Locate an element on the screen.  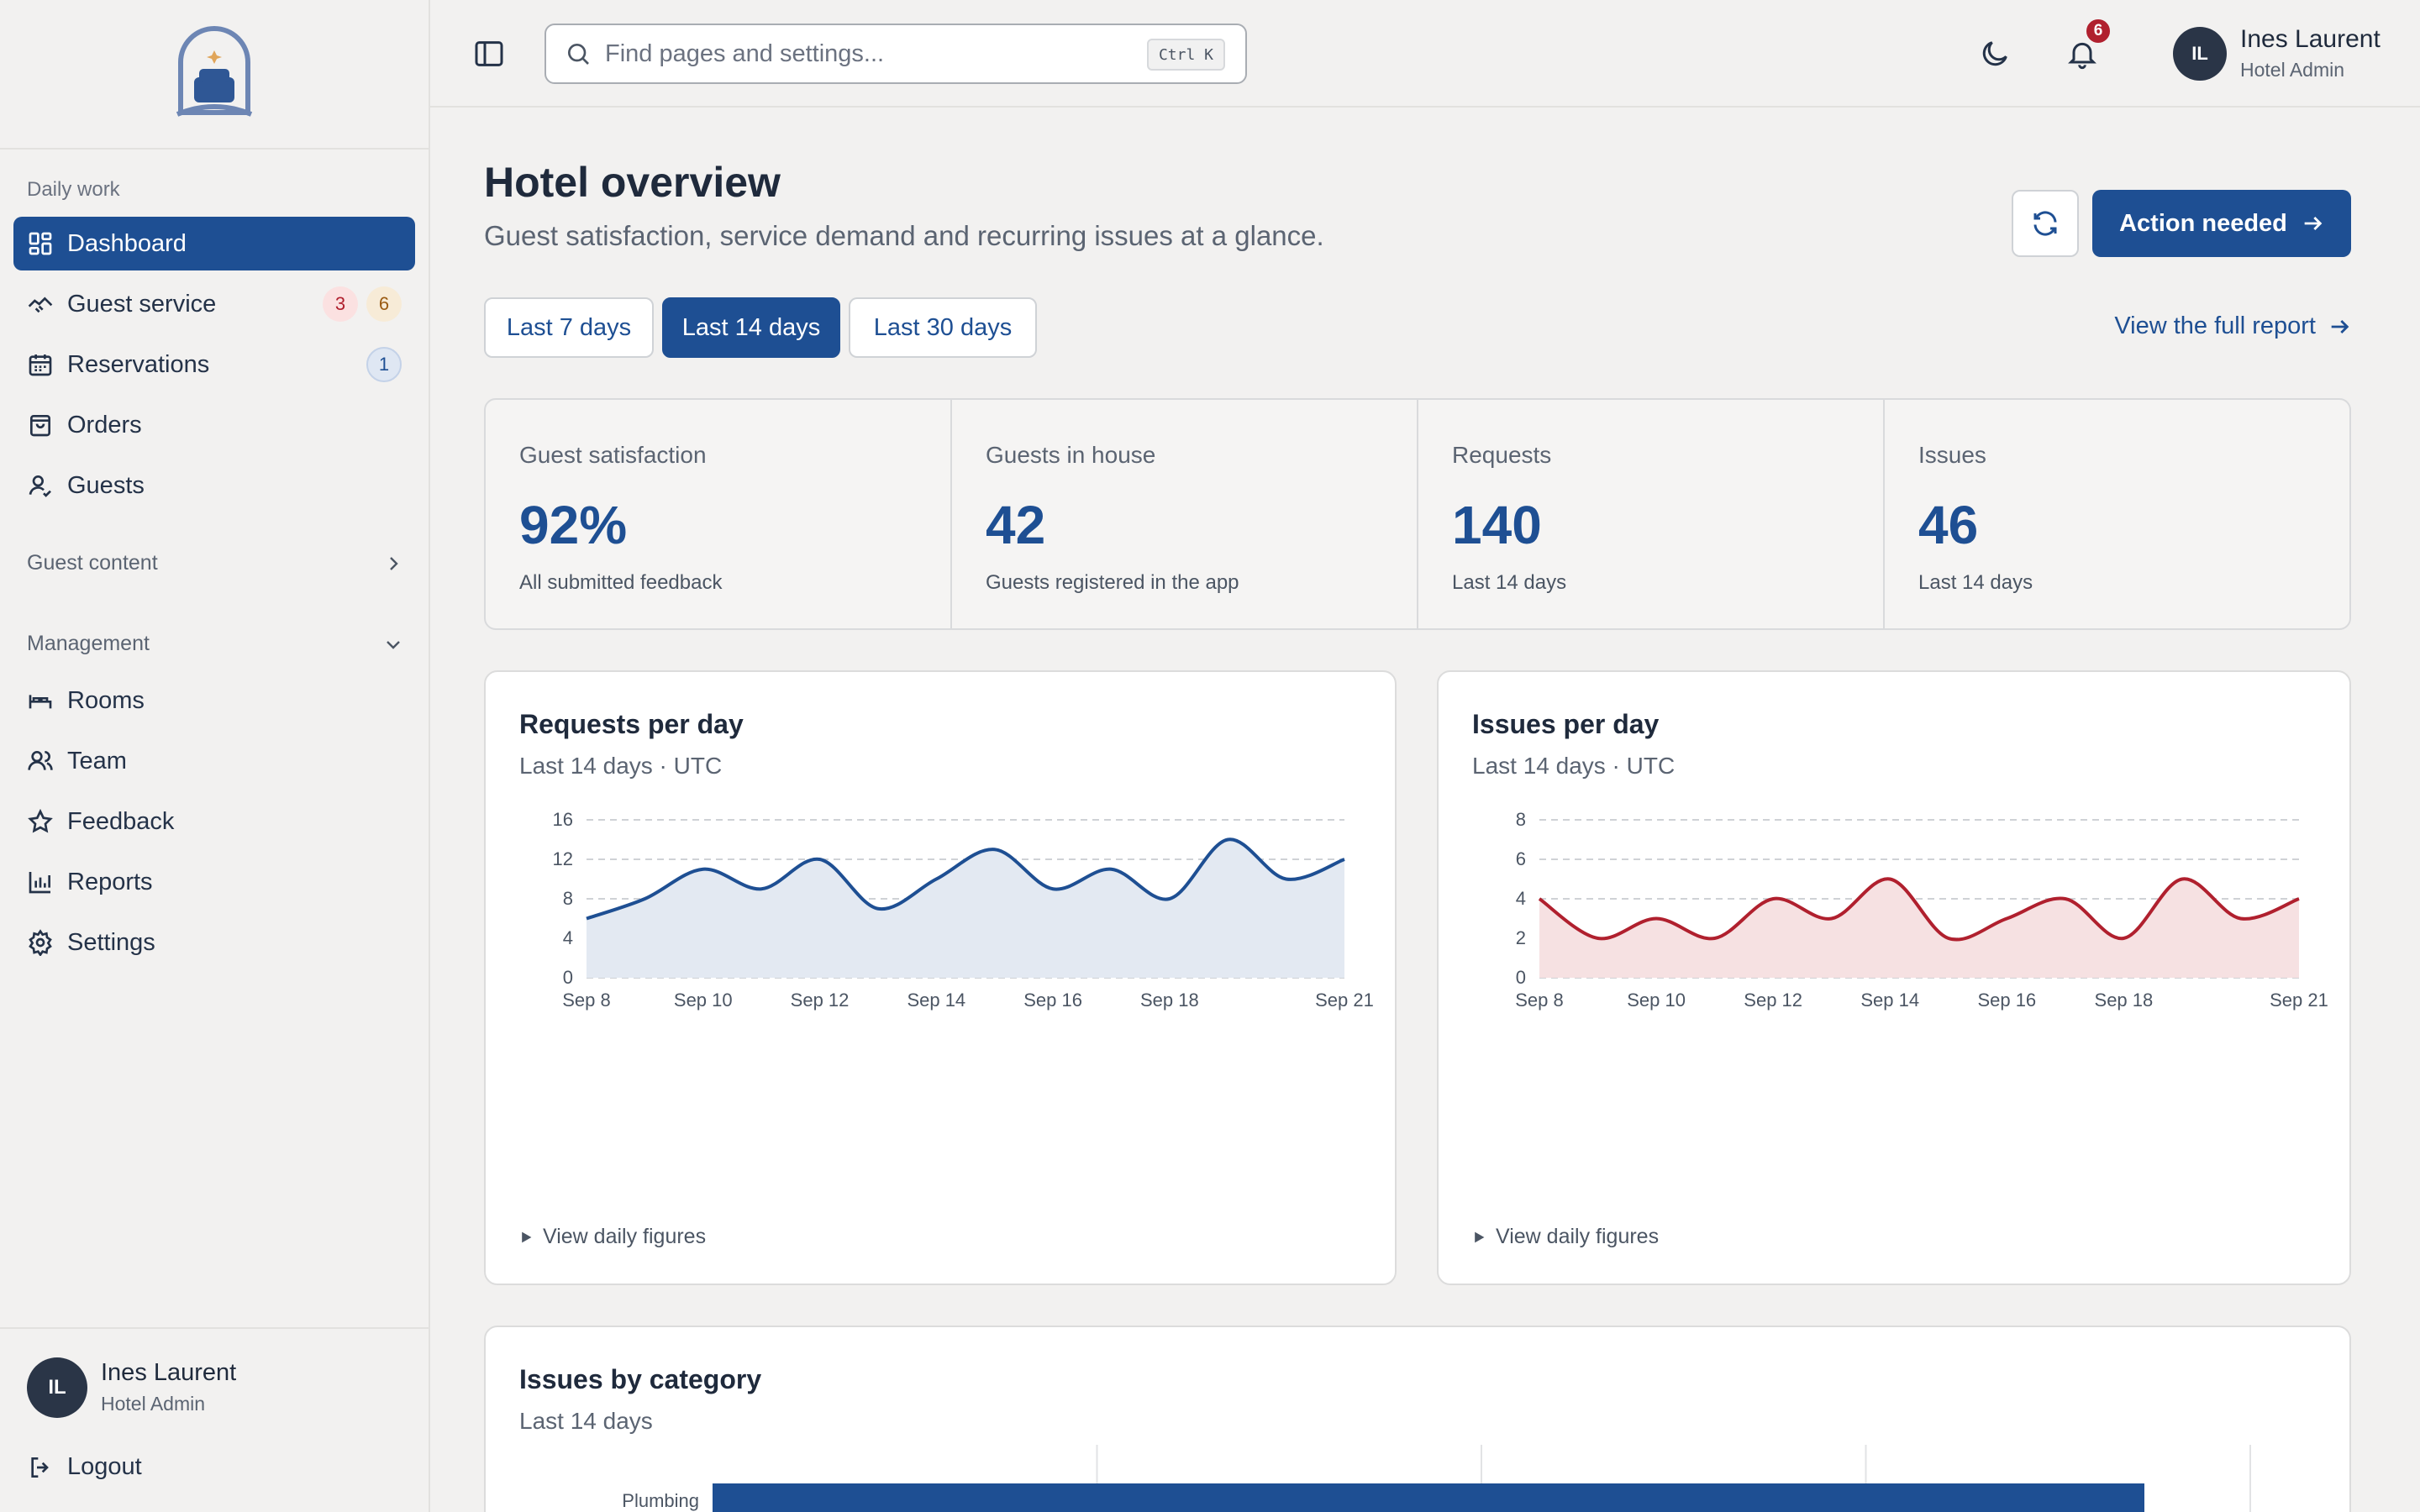
action-needed-label: Action needed is located at coordinates (2203, 223).